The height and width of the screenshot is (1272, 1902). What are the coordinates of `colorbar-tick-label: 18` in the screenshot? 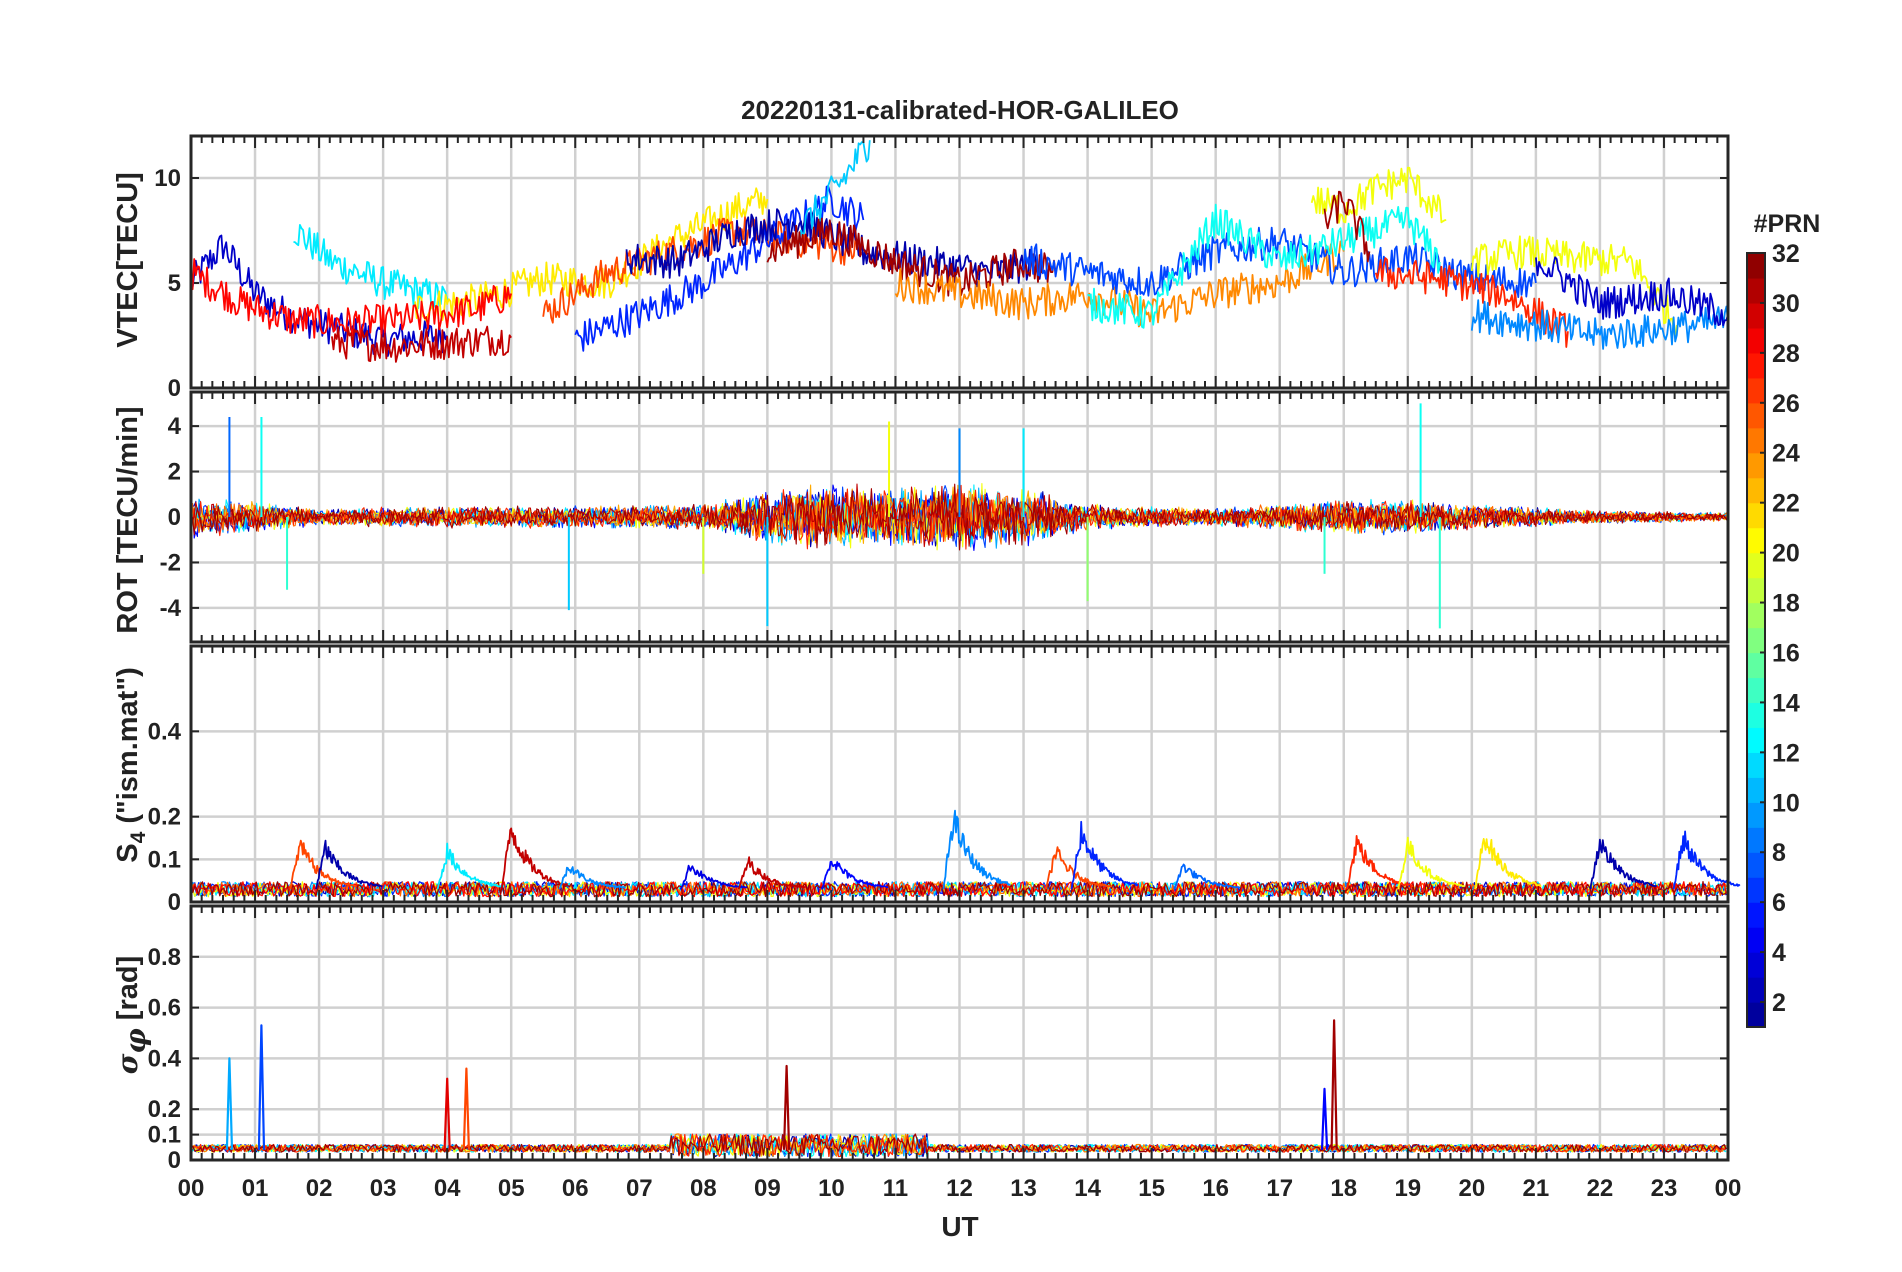 It's located at (1786, 604).